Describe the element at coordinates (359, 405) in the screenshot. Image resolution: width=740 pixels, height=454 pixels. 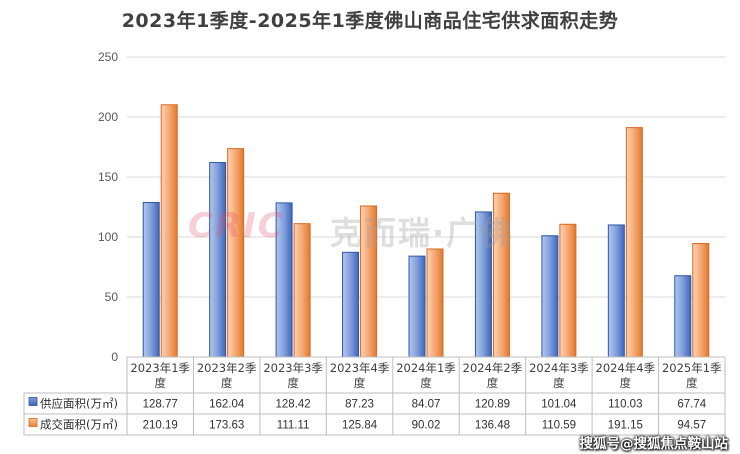
I see `data-label: 87.23` at that location.